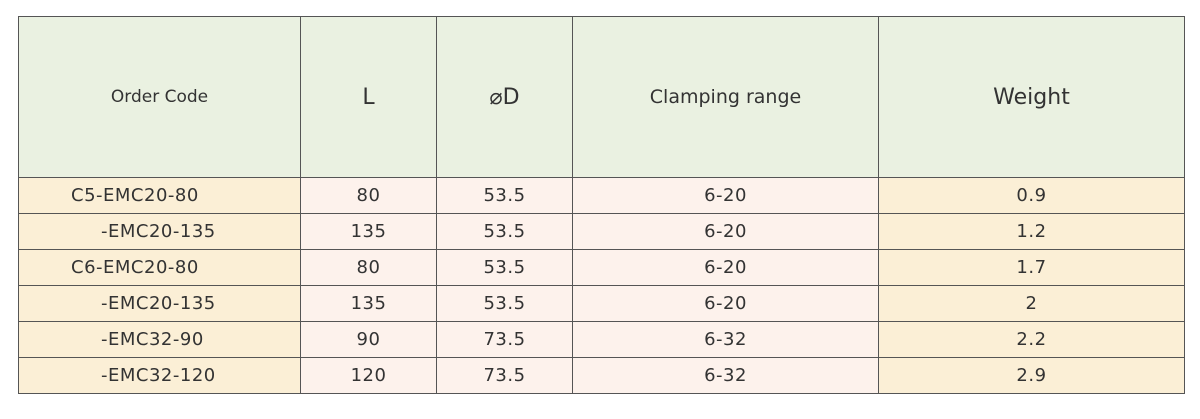  What do you see at coordinates (368, 375) in the screenshot?
I see `length-cell: 120` at bounding box center [368, 375].